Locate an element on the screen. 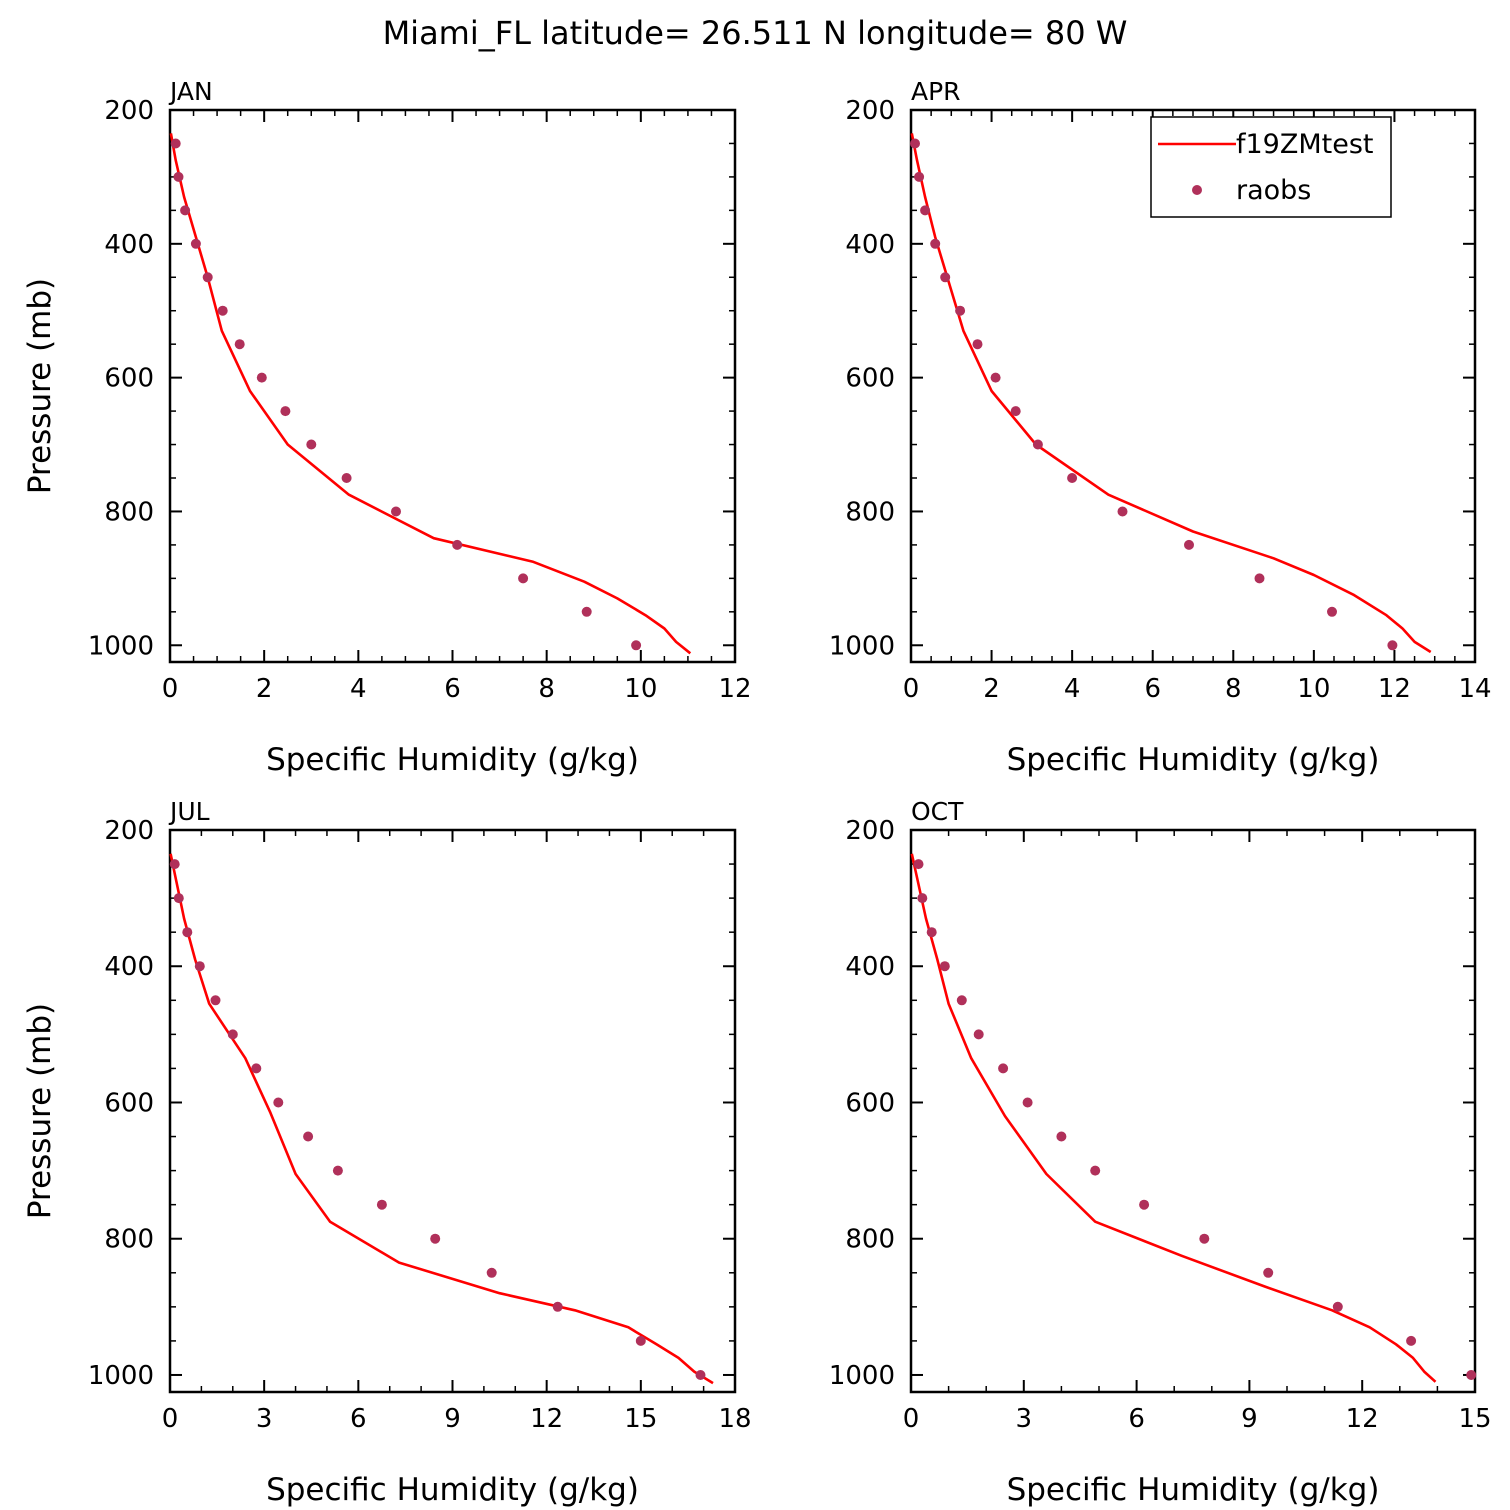  x-tick-label: 14 is located at coordinates (1474, 689).